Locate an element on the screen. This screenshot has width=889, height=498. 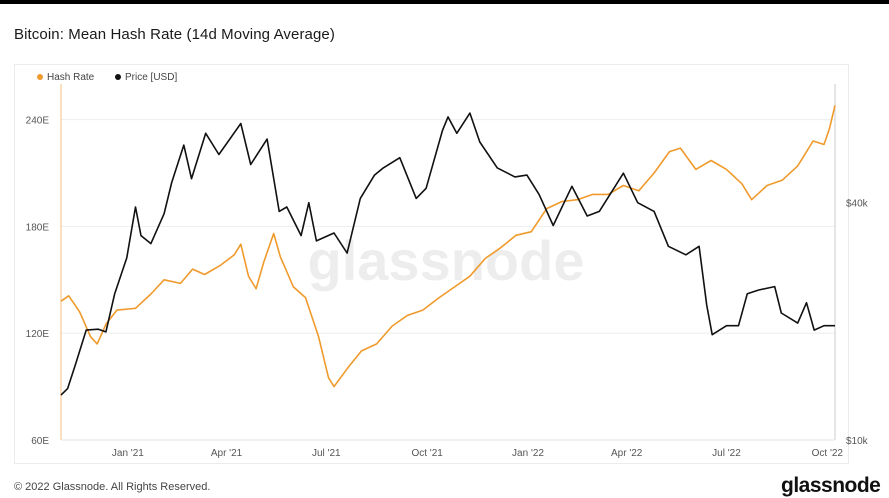
watermark: glassnode is located at coordinates (446, 260).